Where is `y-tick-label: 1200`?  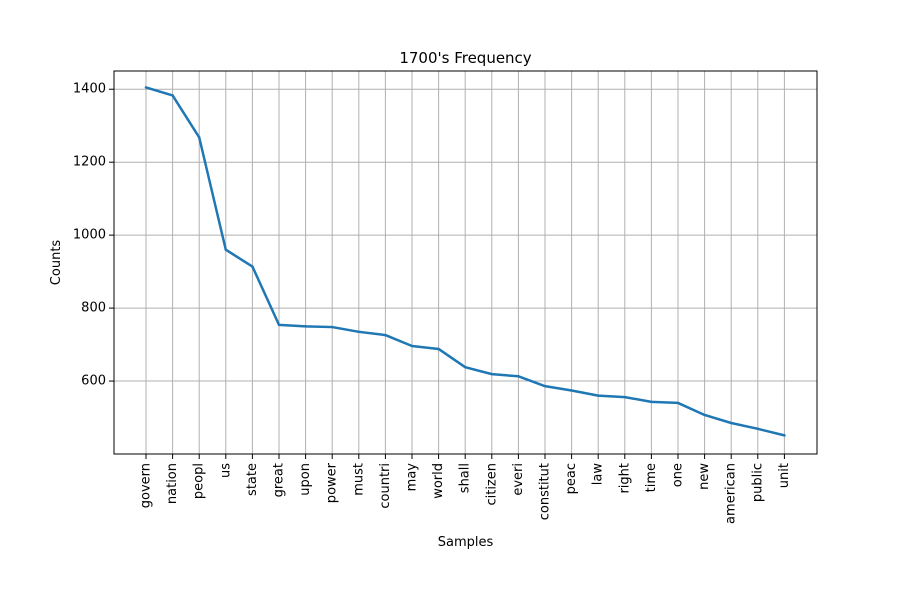 y-tick-label: 1200 is located at coordinates (89, 162).